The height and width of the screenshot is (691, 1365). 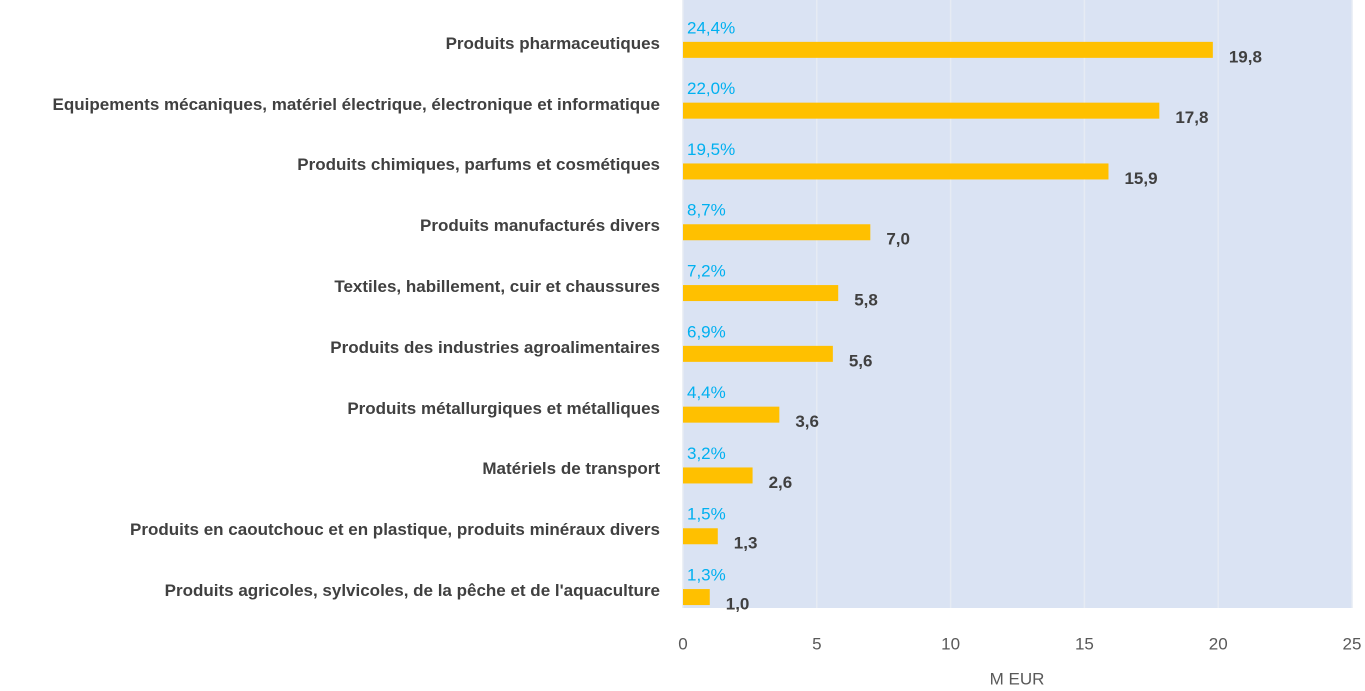 What do you see at coordinates (816, 643) in the screenshot?
I see `x-tick-label: 5` at bounding box center [816, 643].